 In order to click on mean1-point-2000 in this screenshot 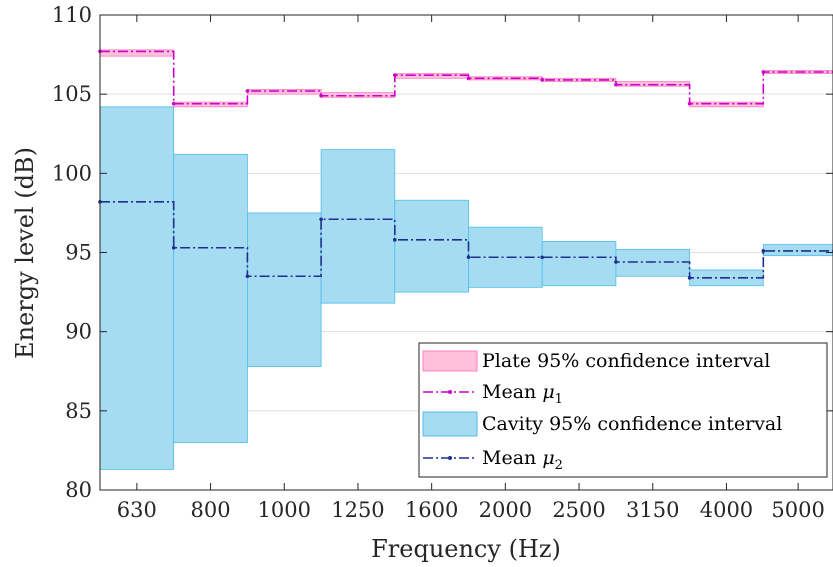, I will do `click(468, 78)`.